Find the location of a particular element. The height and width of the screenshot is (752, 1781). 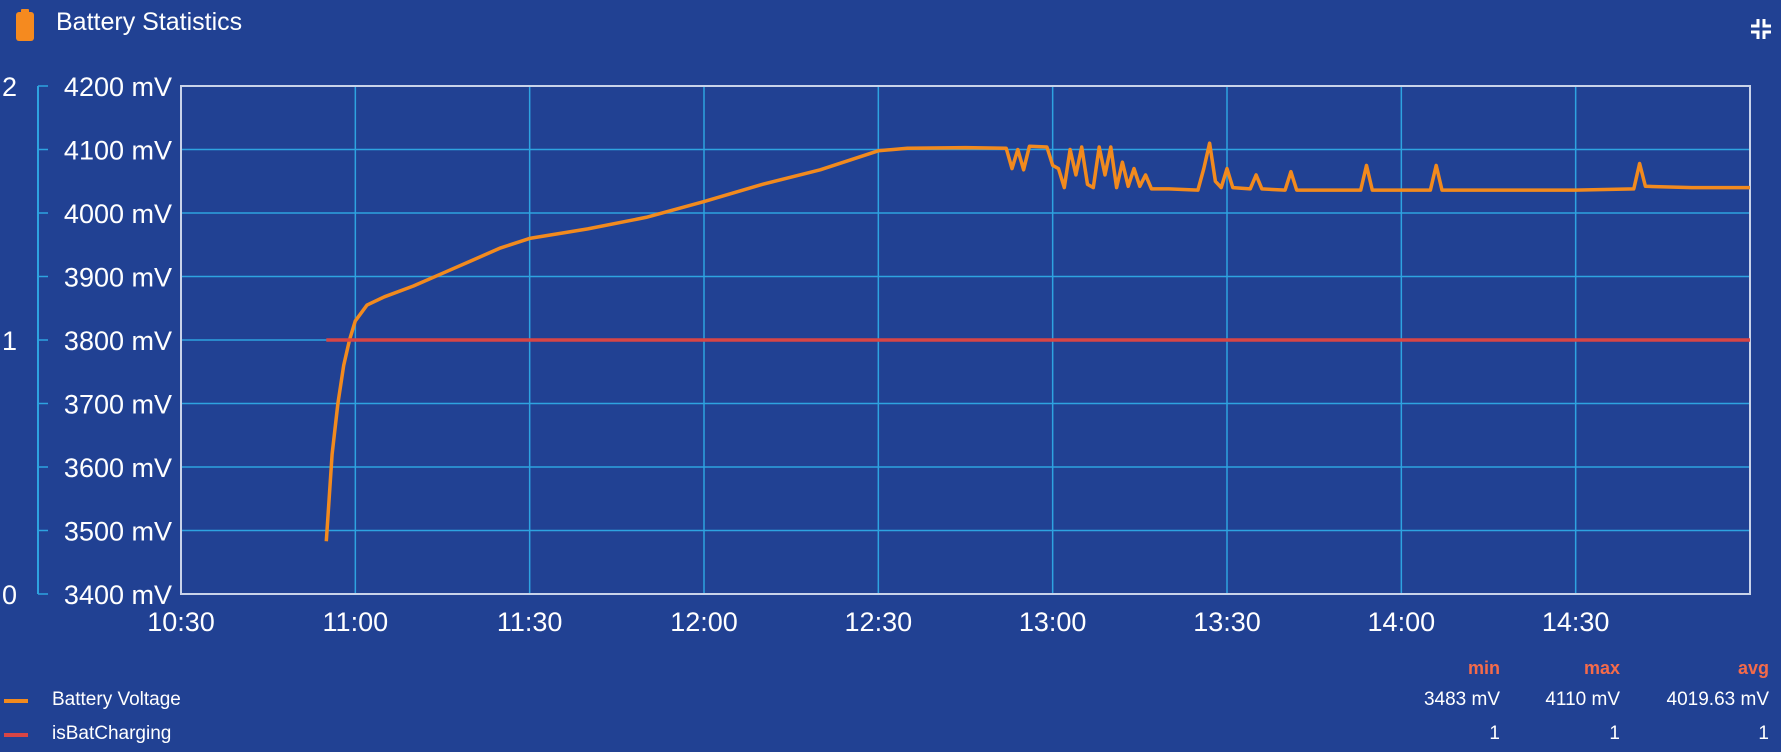

y-tick-label: 4200 mV is located at coordinates (118, 87).